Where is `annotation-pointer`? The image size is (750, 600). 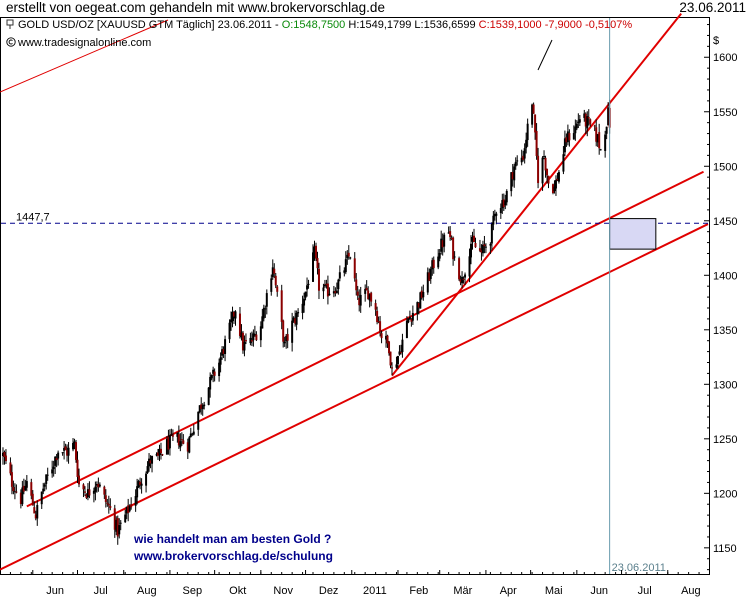 annotation-pointer is located at coordinates (545, 55).